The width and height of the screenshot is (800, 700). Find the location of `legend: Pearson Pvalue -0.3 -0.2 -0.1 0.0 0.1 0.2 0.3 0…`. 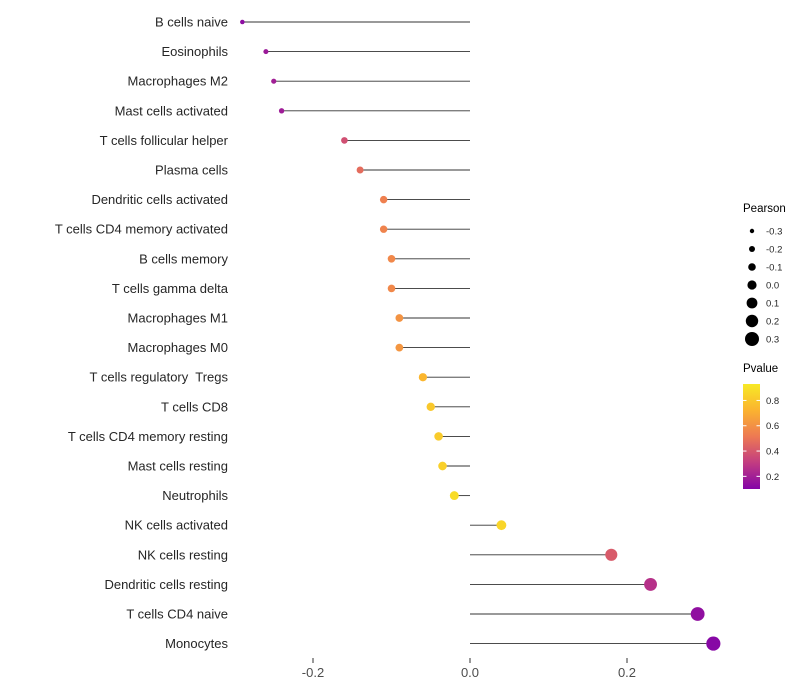

legend: Pearson Pvalue -0.3 -0.2 -0.1 0.0 0.1 0.2 0.3 0… is located at coordinates (764, 346).